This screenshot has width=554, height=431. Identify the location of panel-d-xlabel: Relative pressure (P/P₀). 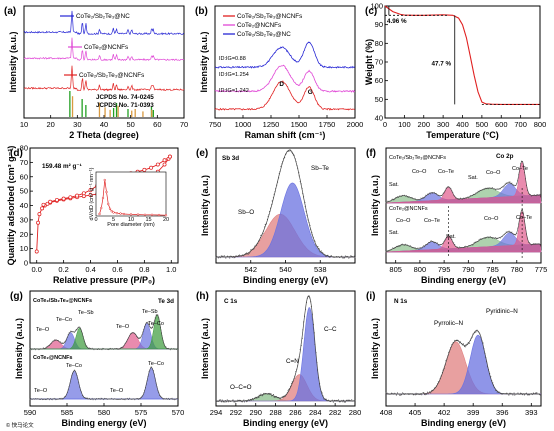
(104, 280).